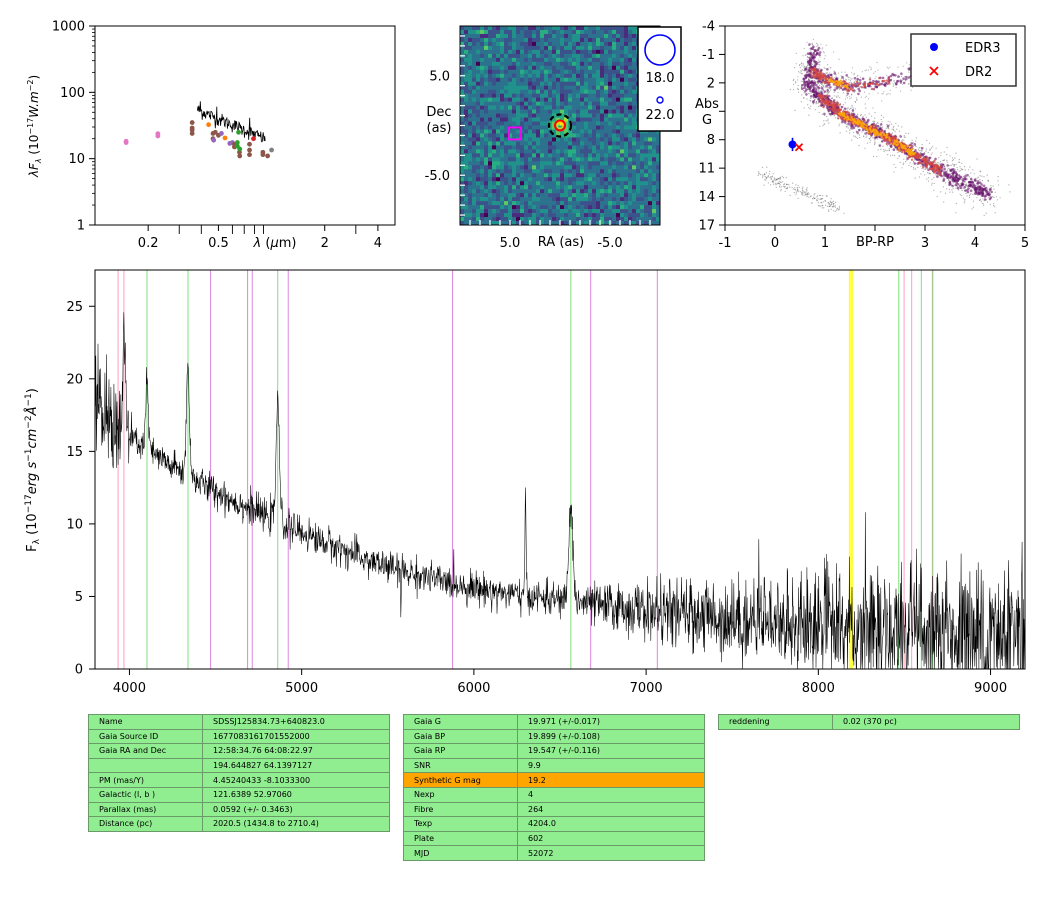  Describe the element at coordinates (249, 144) in the screenshot. I see `sed-photometry-point` at that location.